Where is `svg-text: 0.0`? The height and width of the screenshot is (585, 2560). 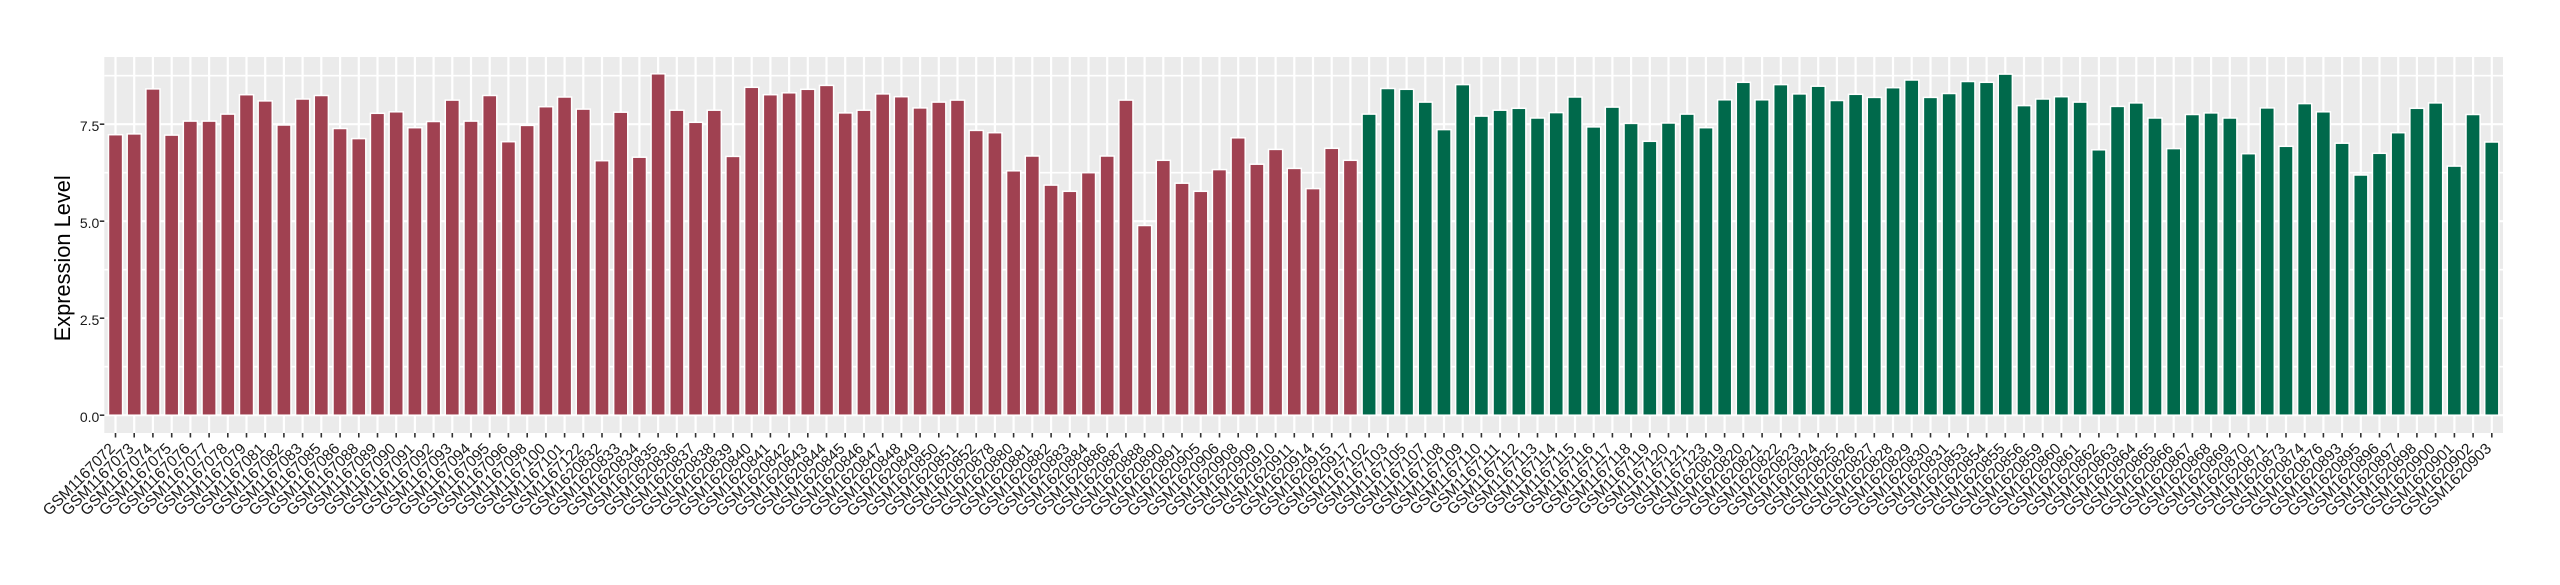
svg-text: 0.0 is located at coordinates (90, 417).